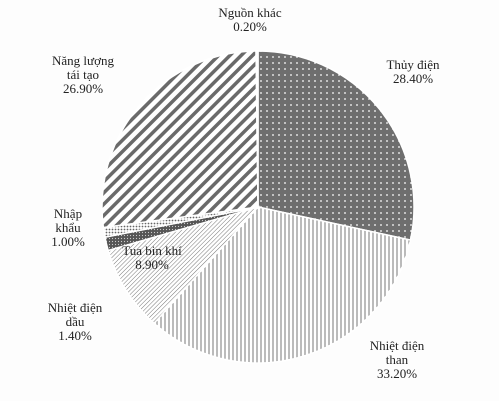 The width and height of the screenshot is (499, 401). I want to click on slice-label: Thủy điện 28.40%, so click(413, 72).